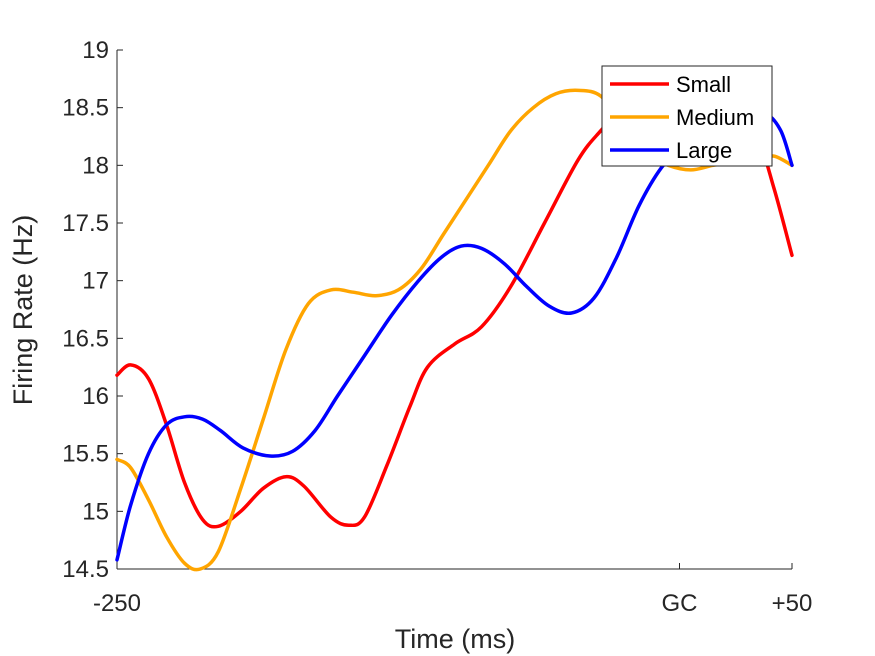 Image resolution: width=875 pixels, height=656 pixels. I want to click on y-tick-label: 15.5, so click(85, 454).